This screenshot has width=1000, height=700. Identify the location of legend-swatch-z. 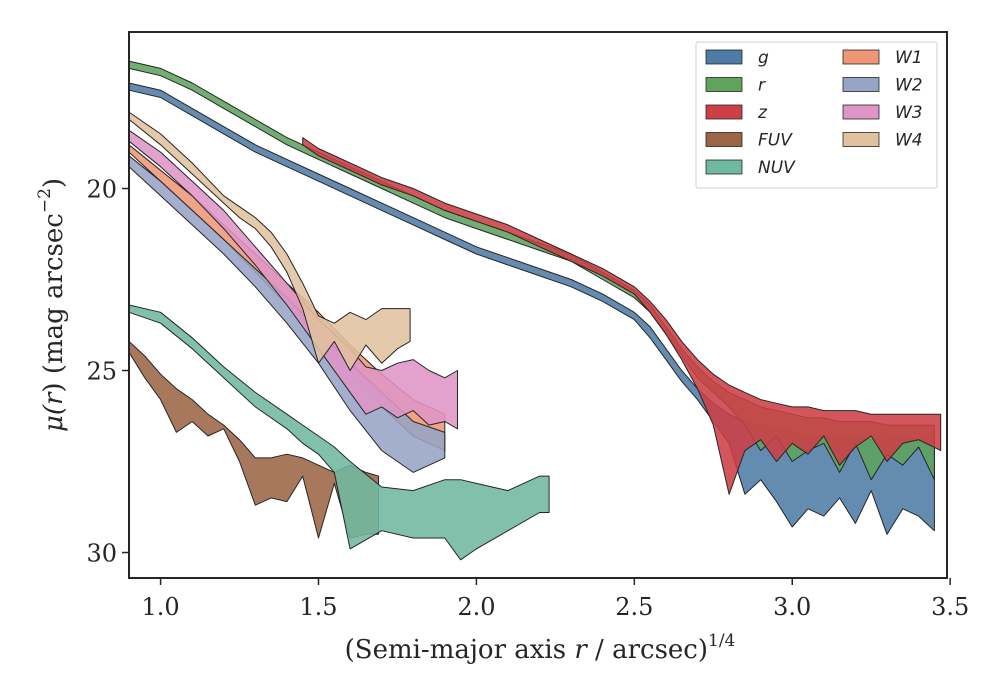
(724, 112).